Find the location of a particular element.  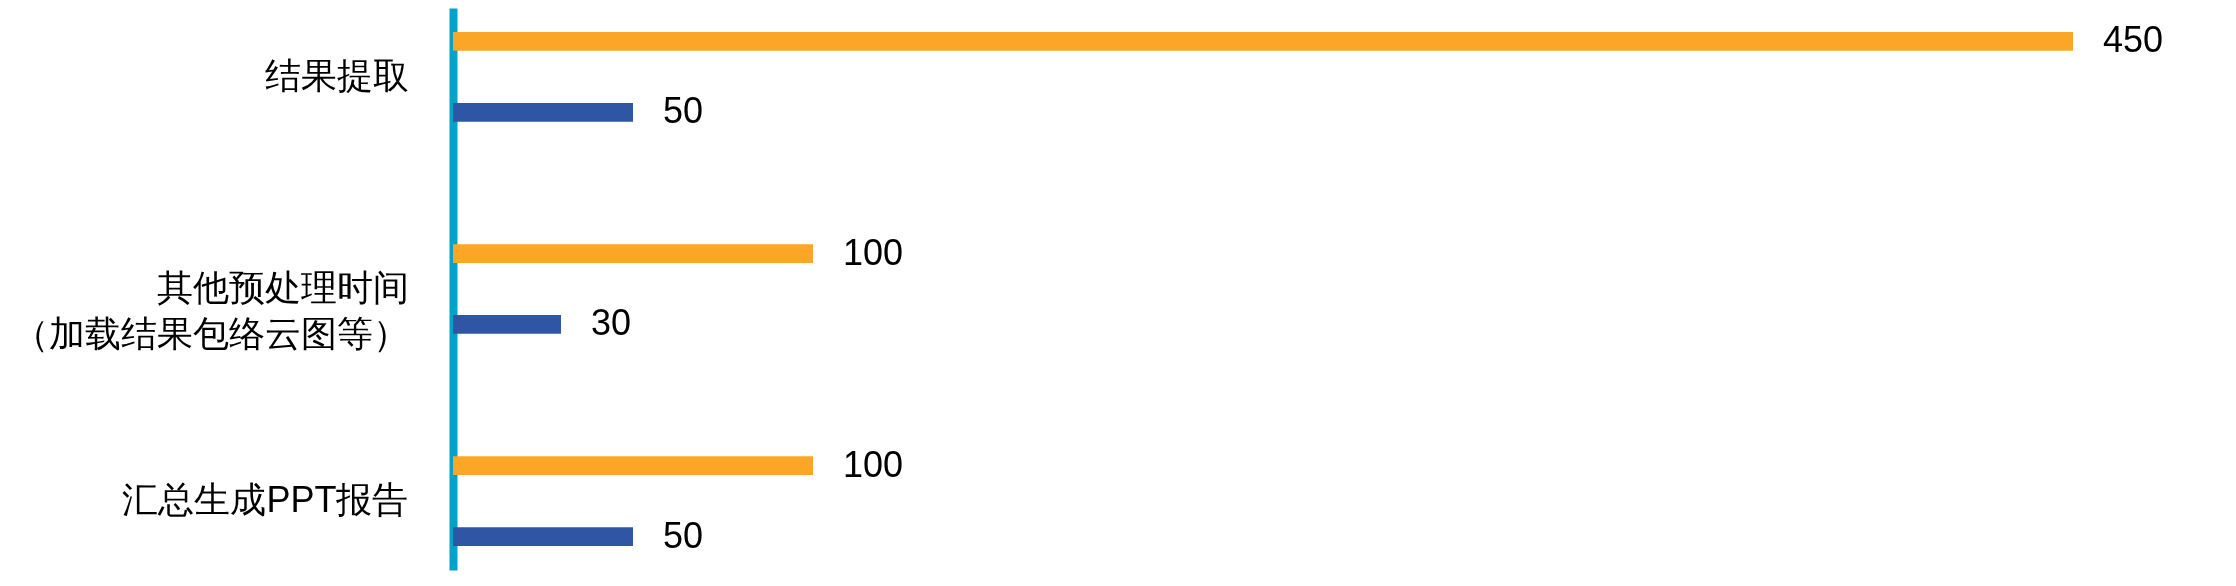

y-tick-label: 其他预处理时间（加载结果包络云图等） is located at coordinates (210, 310).